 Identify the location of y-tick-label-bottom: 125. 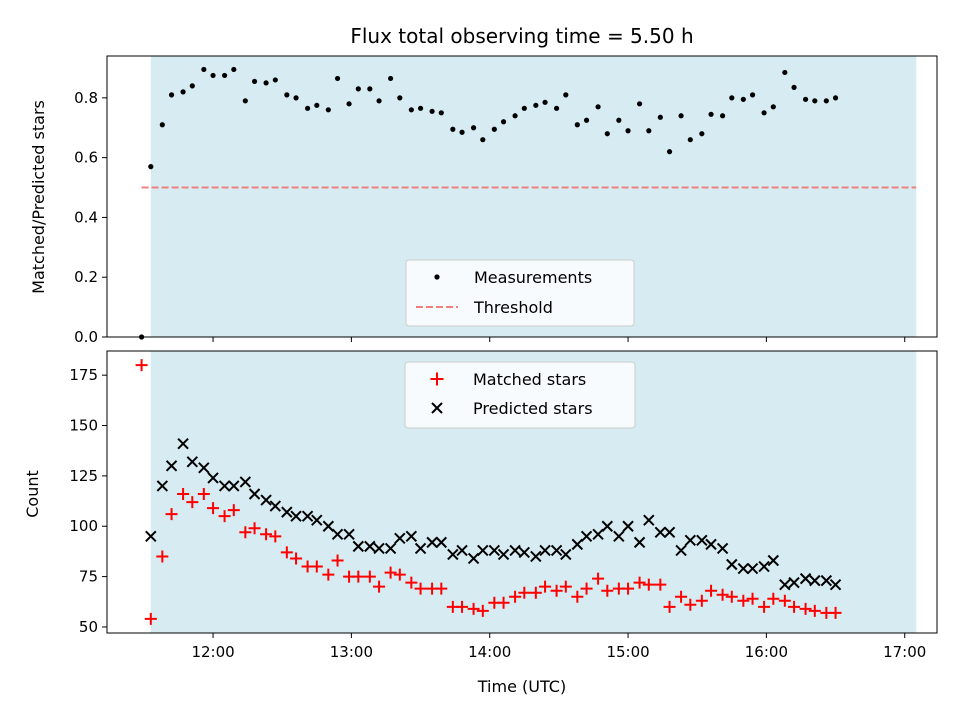
(83, 476).